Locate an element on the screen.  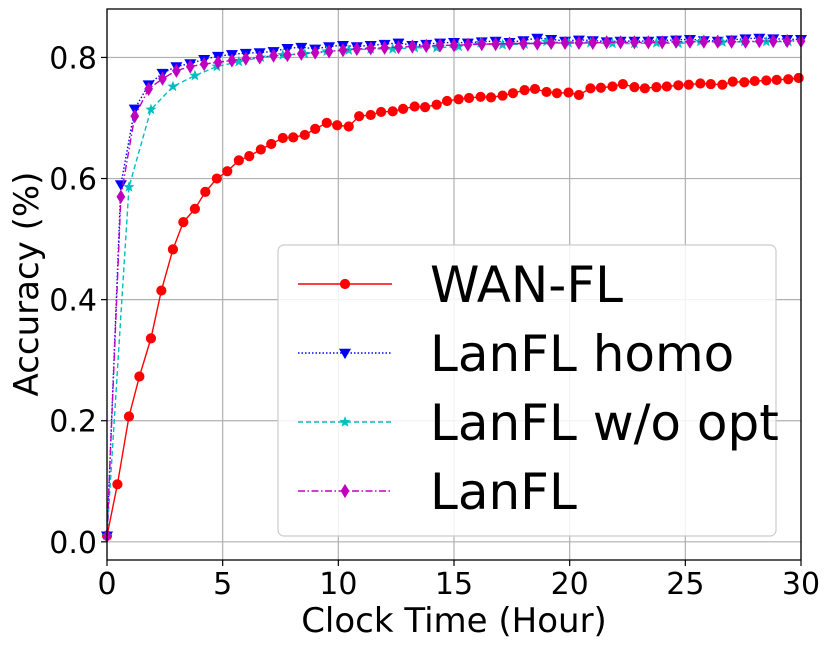
legend-marker-wan-fl is located at coordinates (345, 284).